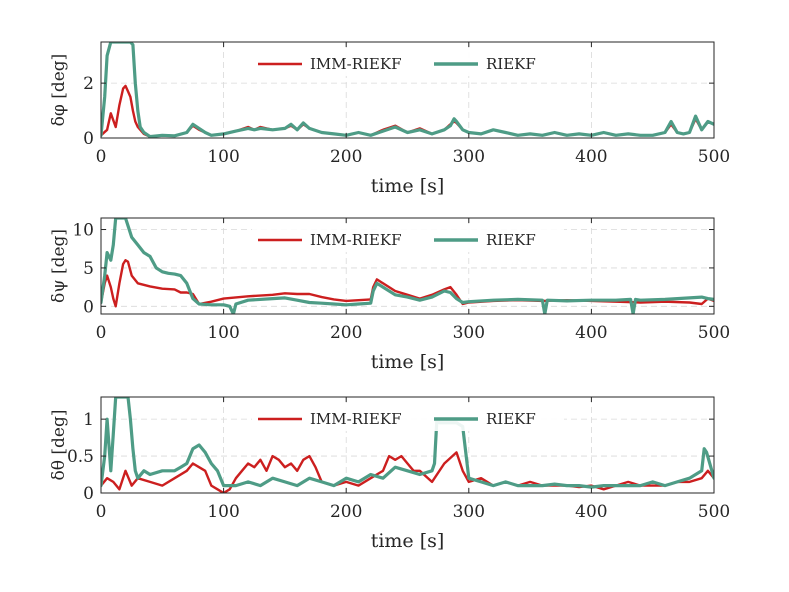  What do you see at coordinates (88, 269) in the screenshot?
I see `y-tick-label: 5` at bounding box center [88, 269].